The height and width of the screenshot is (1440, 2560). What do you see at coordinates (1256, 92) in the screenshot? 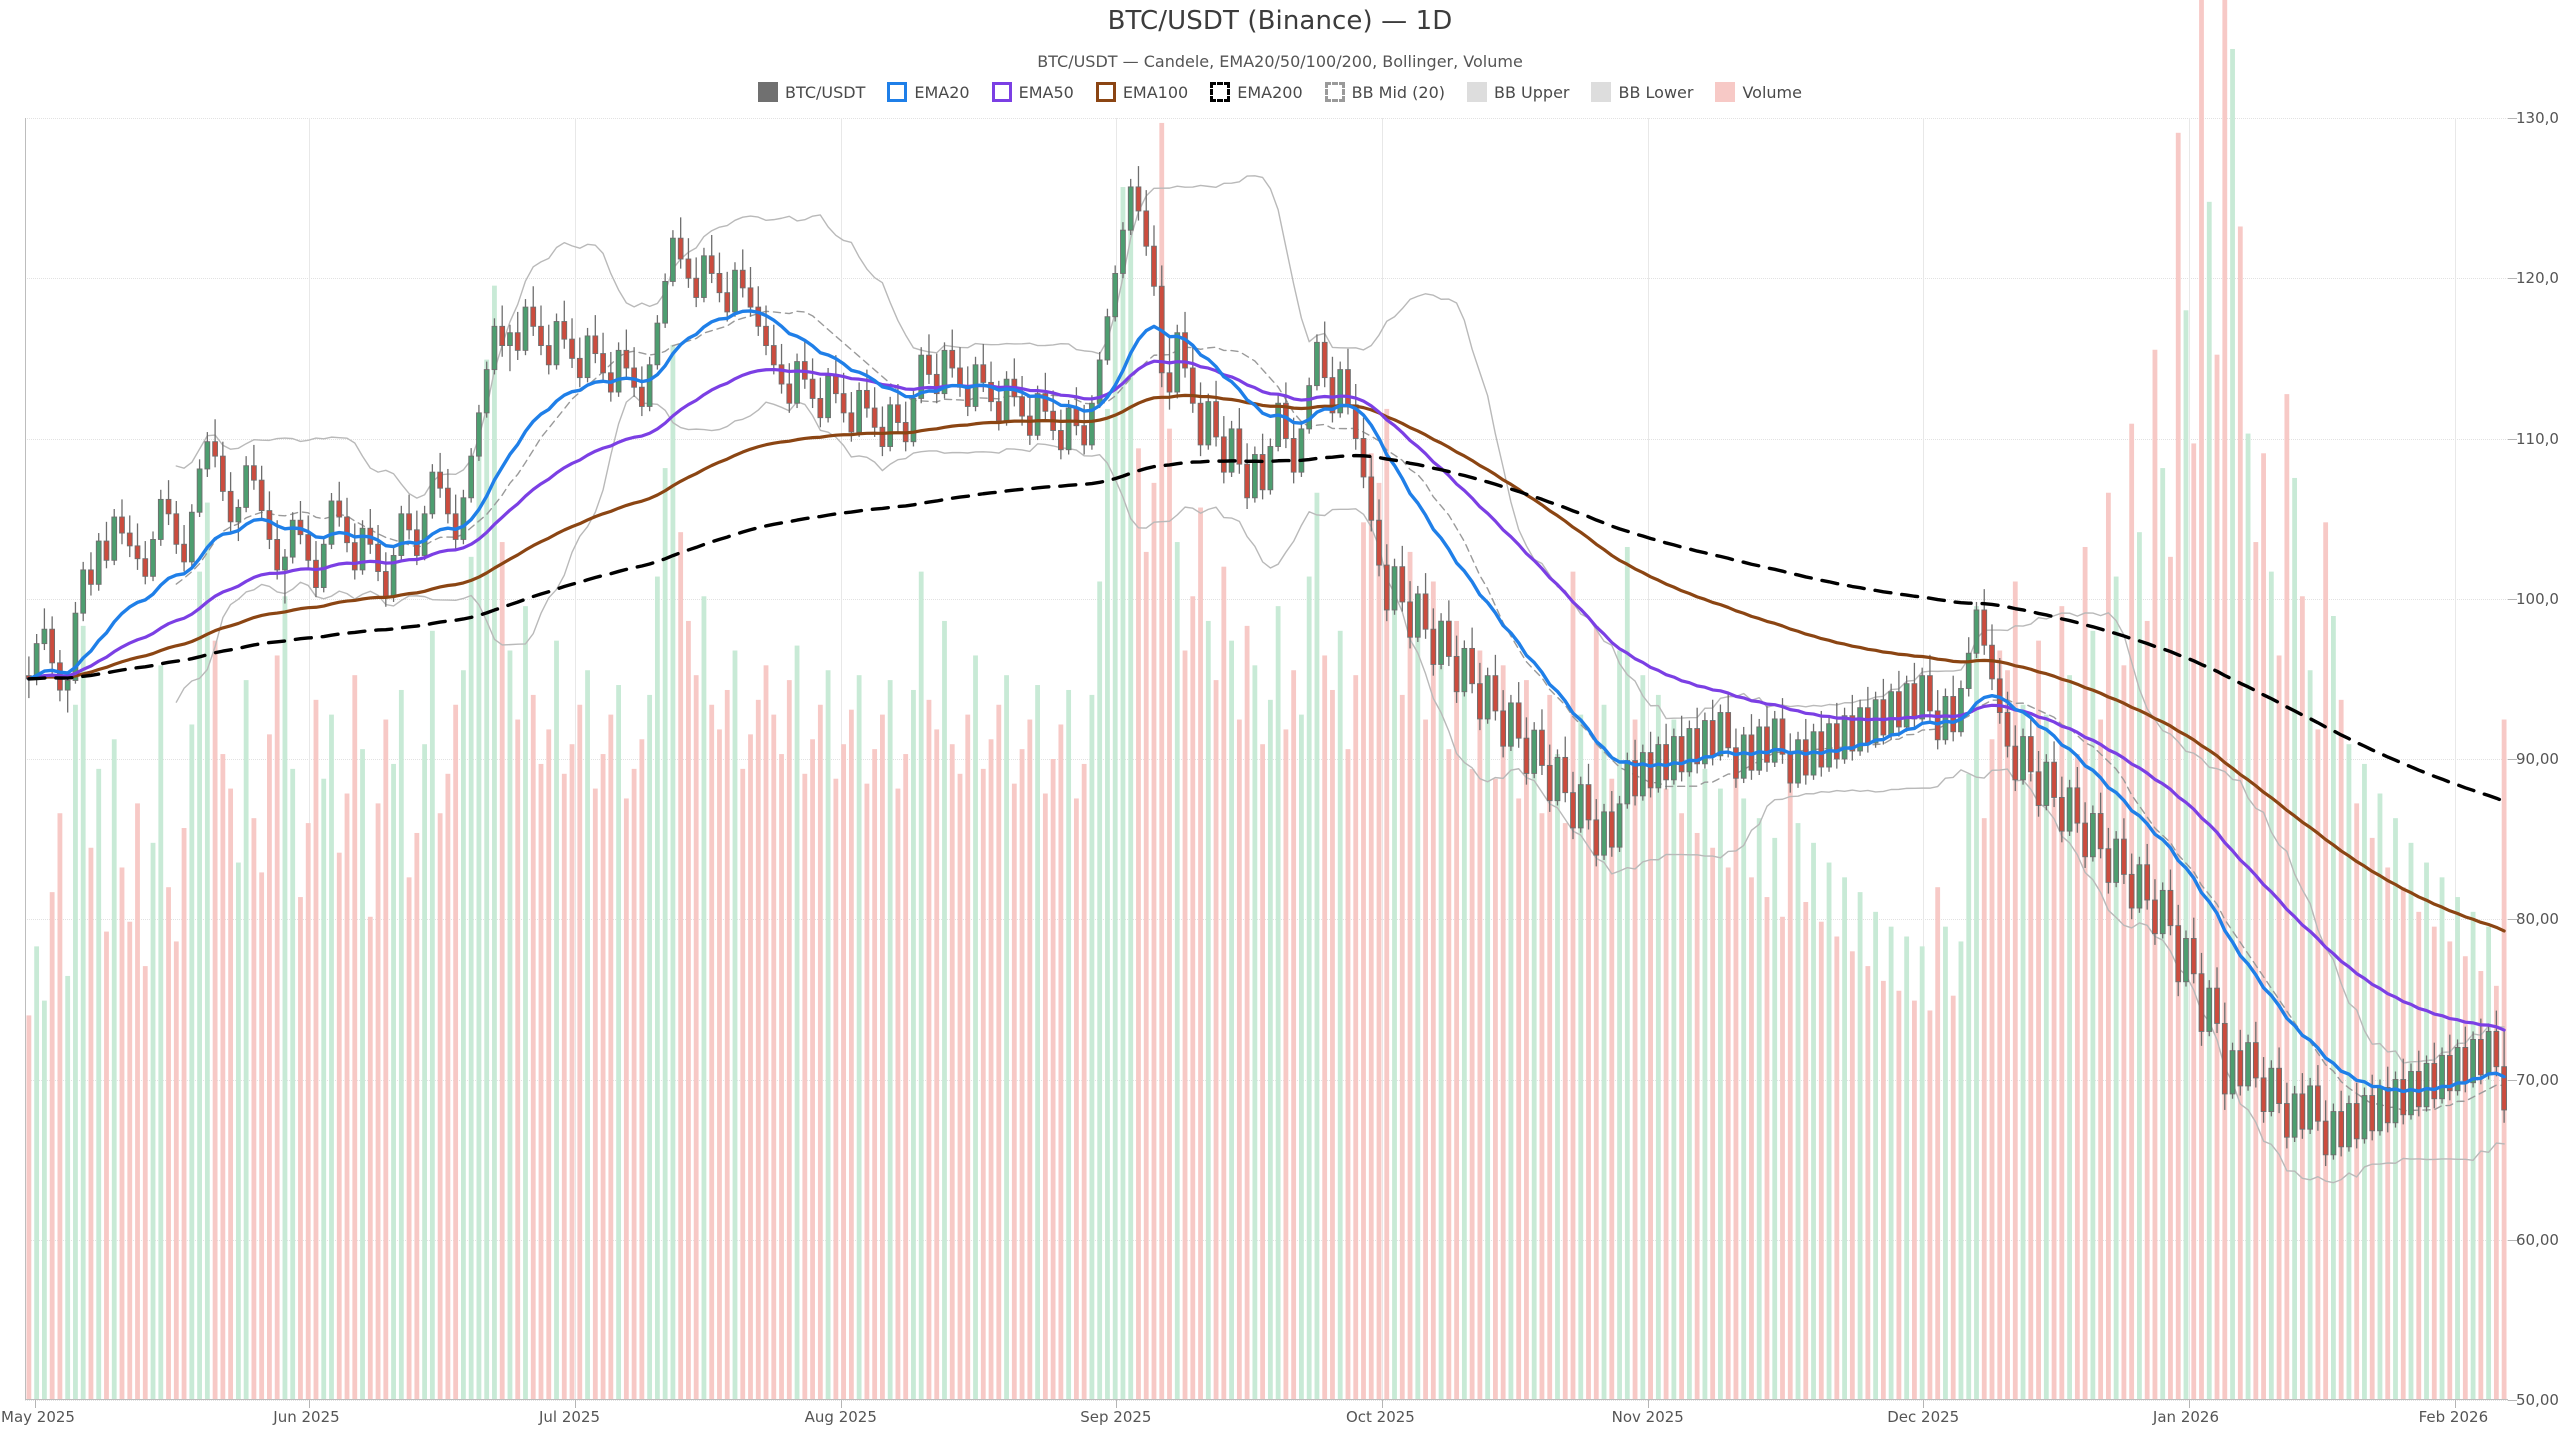
I see `legend-item: EMA200` at bounding box center [1256, 92].